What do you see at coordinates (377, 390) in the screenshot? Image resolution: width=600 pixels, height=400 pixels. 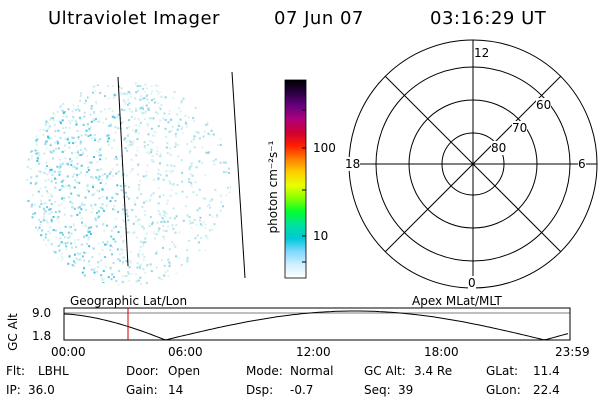 I see `seq-key: Seq:` at bounding box center [377, 390].